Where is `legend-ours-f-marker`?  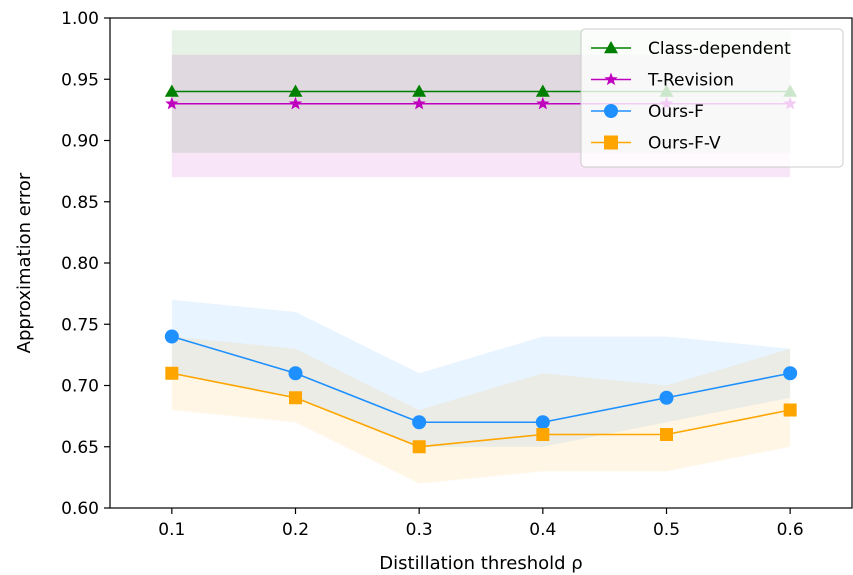
legend-ours-f-marker is located at coordinates (611, 111).